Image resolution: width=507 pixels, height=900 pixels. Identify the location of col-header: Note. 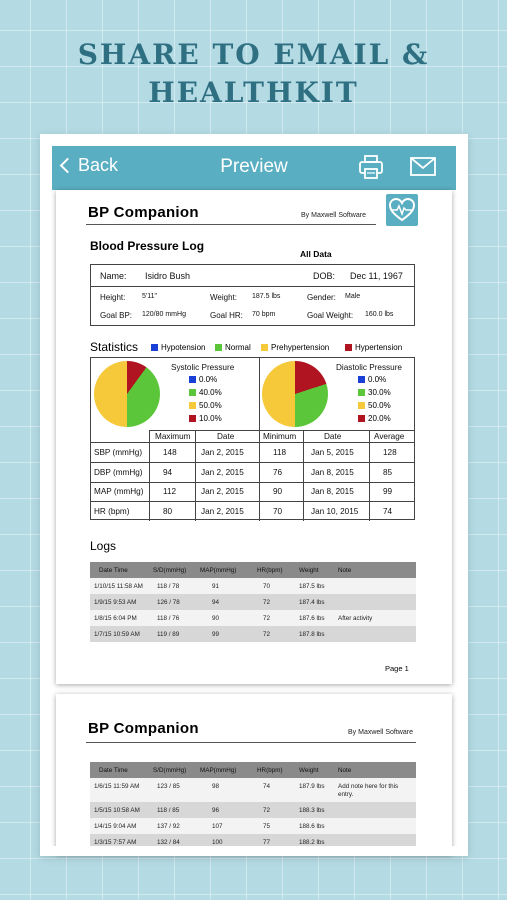
(345, 570).